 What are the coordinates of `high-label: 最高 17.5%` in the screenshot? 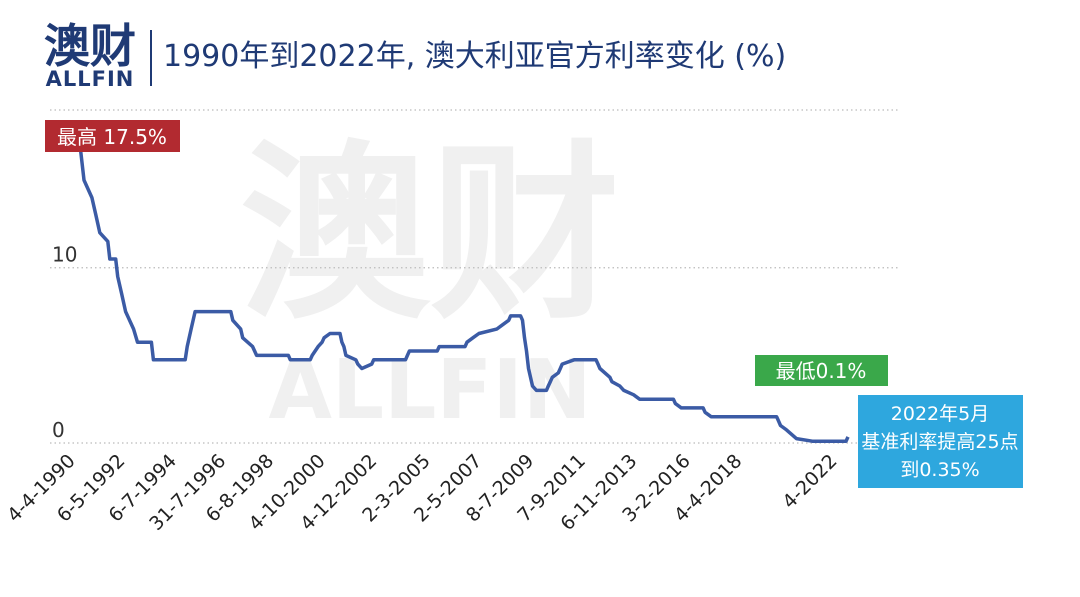 It's located at (112, 137).